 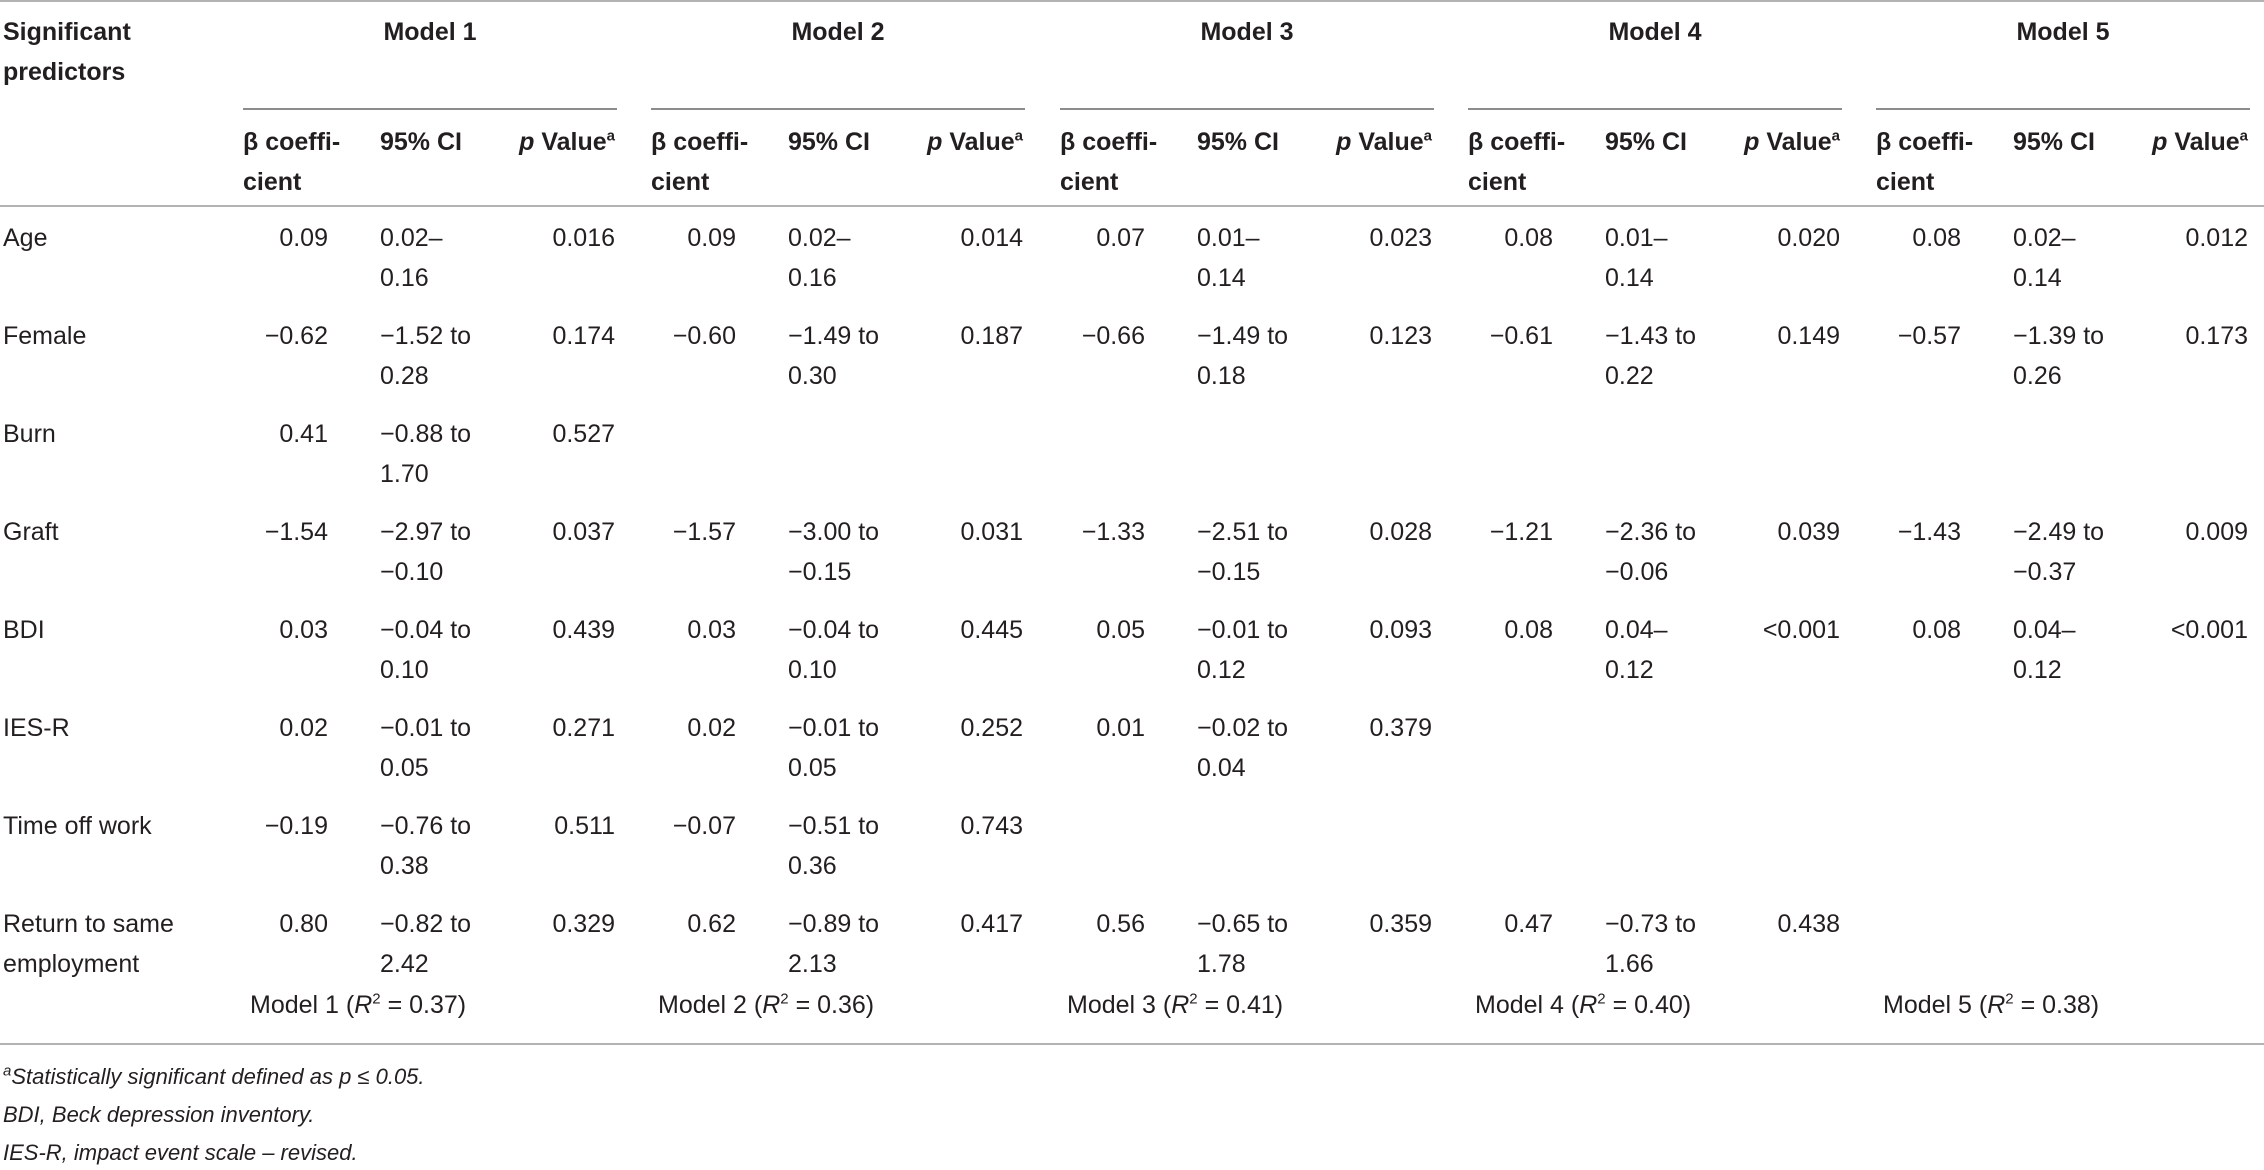 What do you see at coordinates (704, 826) in the screenshot?
I see `beta-value: −0.07` at bounding box center [704, 826].